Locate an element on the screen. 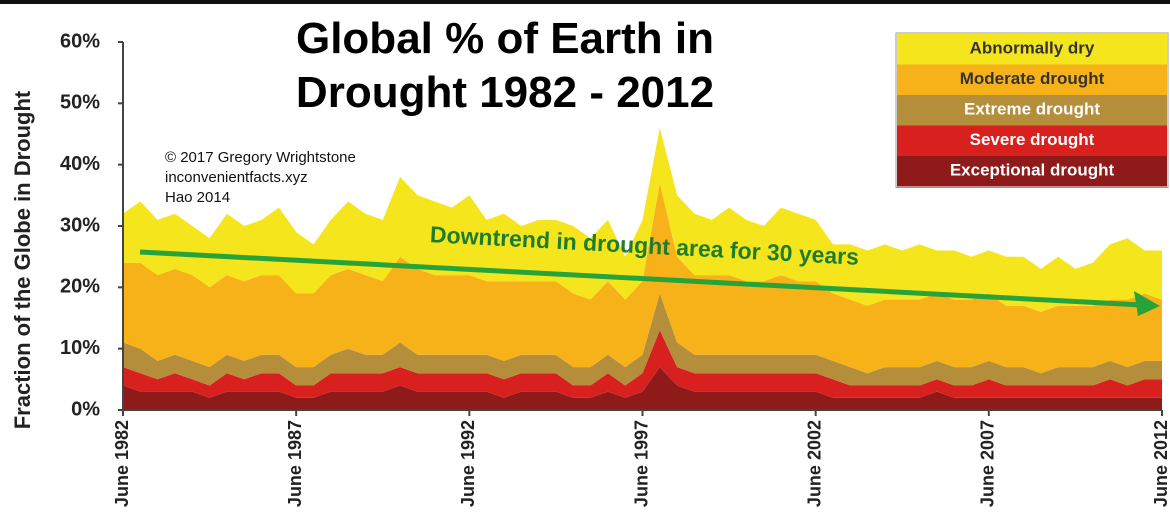 This screenshot has width=1170, height=520. legend-label: Severe drought is located at coordinates (1032, 139).